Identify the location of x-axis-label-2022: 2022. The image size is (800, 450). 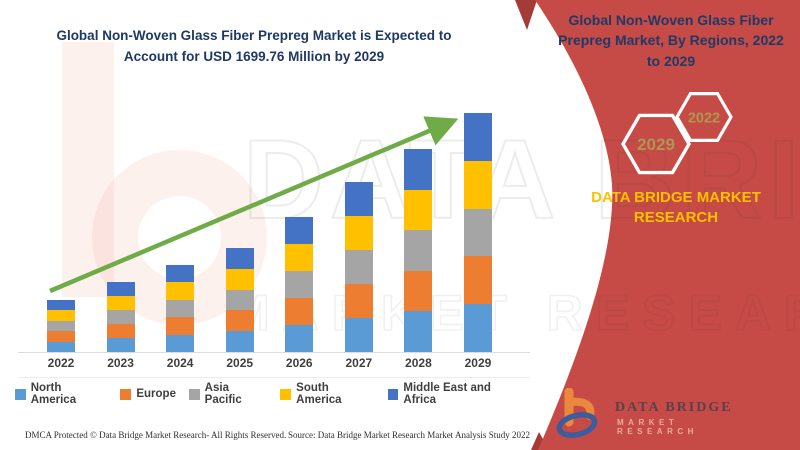
(61, 363).